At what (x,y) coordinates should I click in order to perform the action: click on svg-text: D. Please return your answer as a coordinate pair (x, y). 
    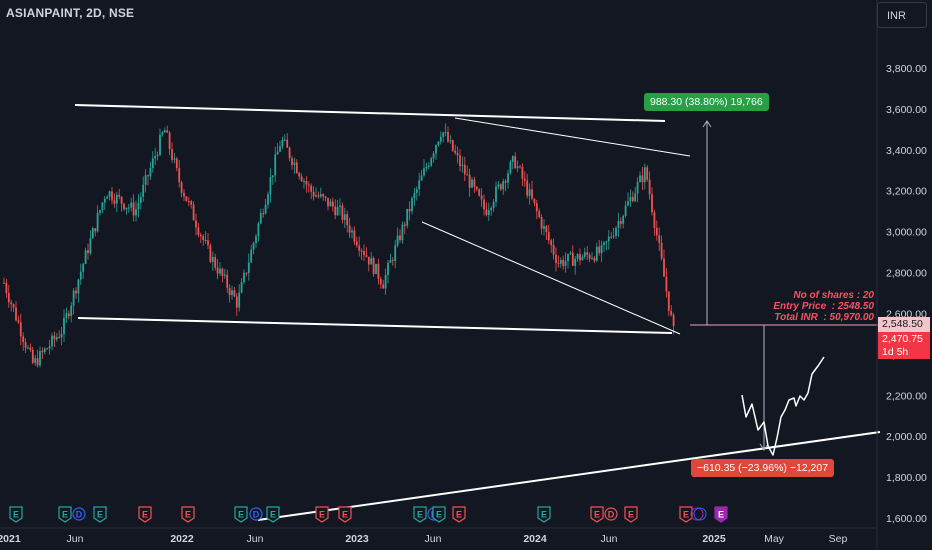
    Looking at the image, I should click on (79, 515).